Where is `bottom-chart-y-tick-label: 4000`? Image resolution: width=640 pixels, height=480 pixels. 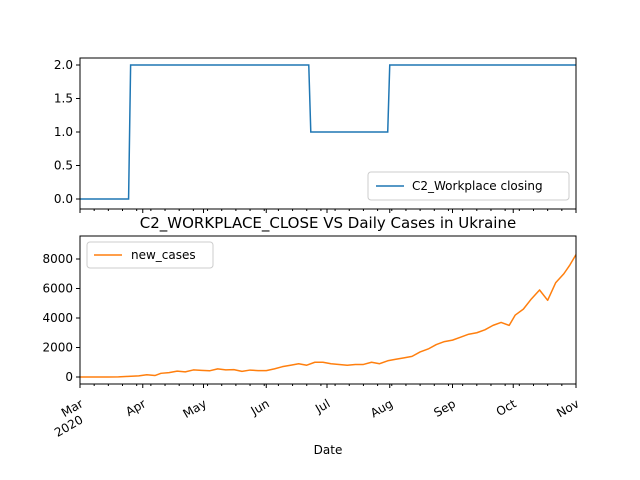 bottom-chart-y-tick-label: 4000 is located at coordinates (57, 318).